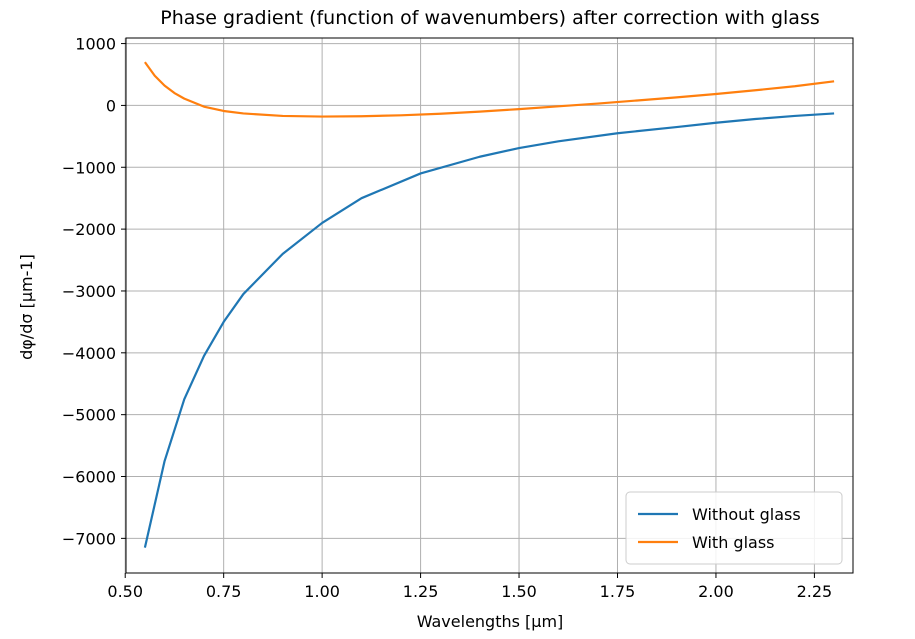 This screenshot has width=915, height=639. Describe the element at coordinates (716, 591) in the screenshot. I see `x-tick-label: 2.00` at that location.